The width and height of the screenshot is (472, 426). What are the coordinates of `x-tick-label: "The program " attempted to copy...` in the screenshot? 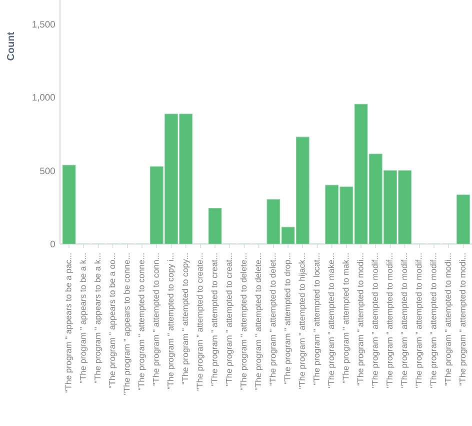 It's located at (186, 318).